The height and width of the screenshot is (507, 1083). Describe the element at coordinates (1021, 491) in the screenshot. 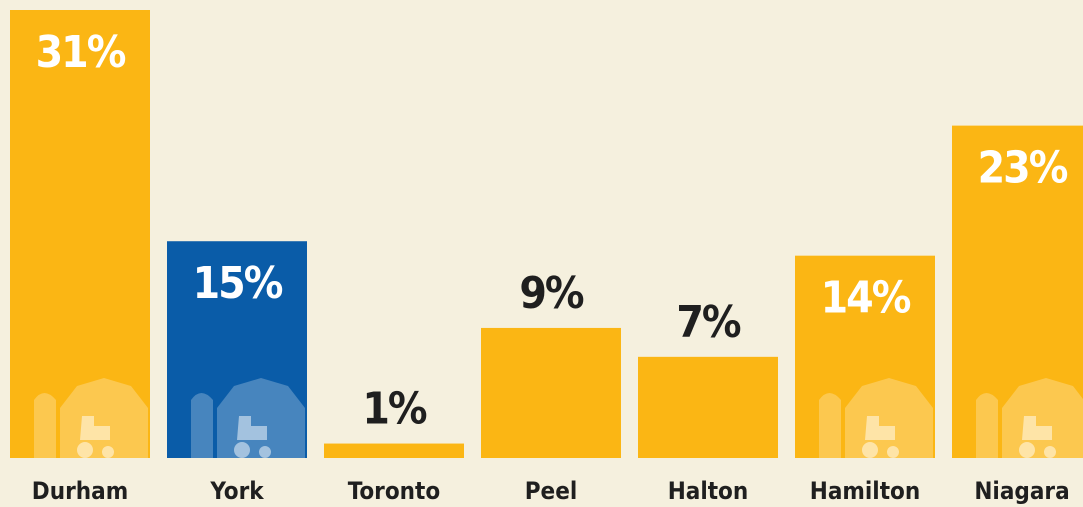

I see `category-label: Niagara` at that location.